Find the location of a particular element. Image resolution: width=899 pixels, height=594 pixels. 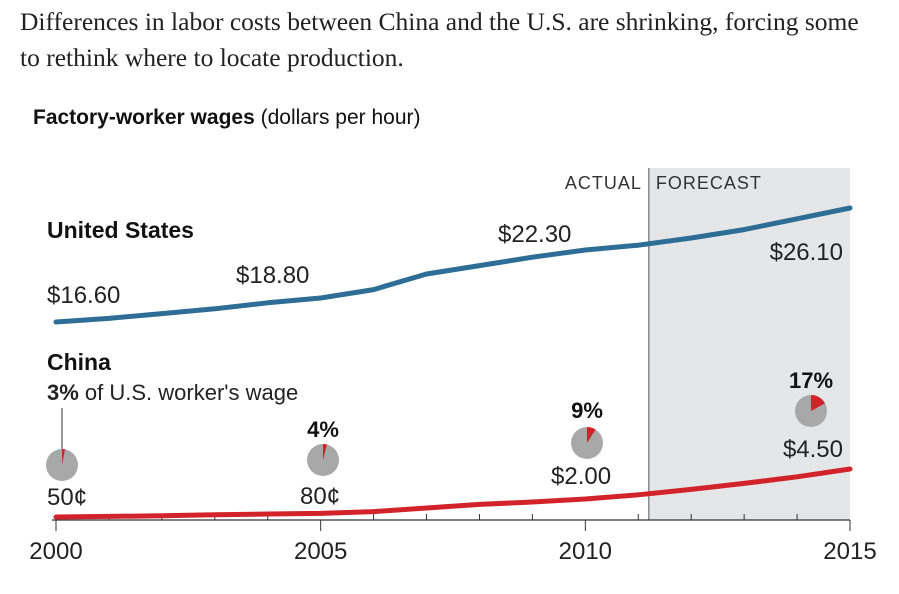

actual-label: ACTUAL is located at coordinates (603, 183).